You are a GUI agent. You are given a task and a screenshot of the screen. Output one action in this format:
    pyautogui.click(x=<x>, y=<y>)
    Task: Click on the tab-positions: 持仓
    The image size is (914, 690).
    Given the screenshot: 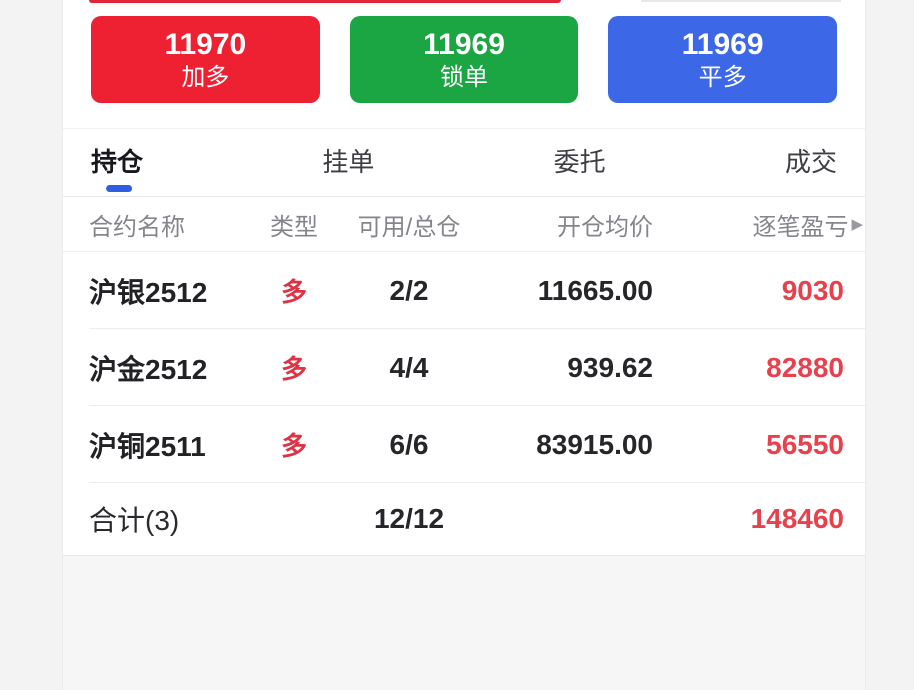 What is the action you would take?
    pyautogui.click(x=117, y=162)
    